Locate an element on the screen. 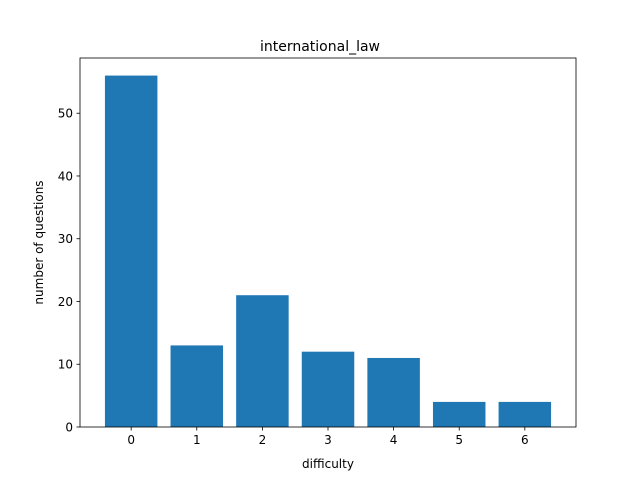 Image resolution: width=640 pixels, height=480 pixels. y-tick-label: 50 is located at coordinates (65, 114).